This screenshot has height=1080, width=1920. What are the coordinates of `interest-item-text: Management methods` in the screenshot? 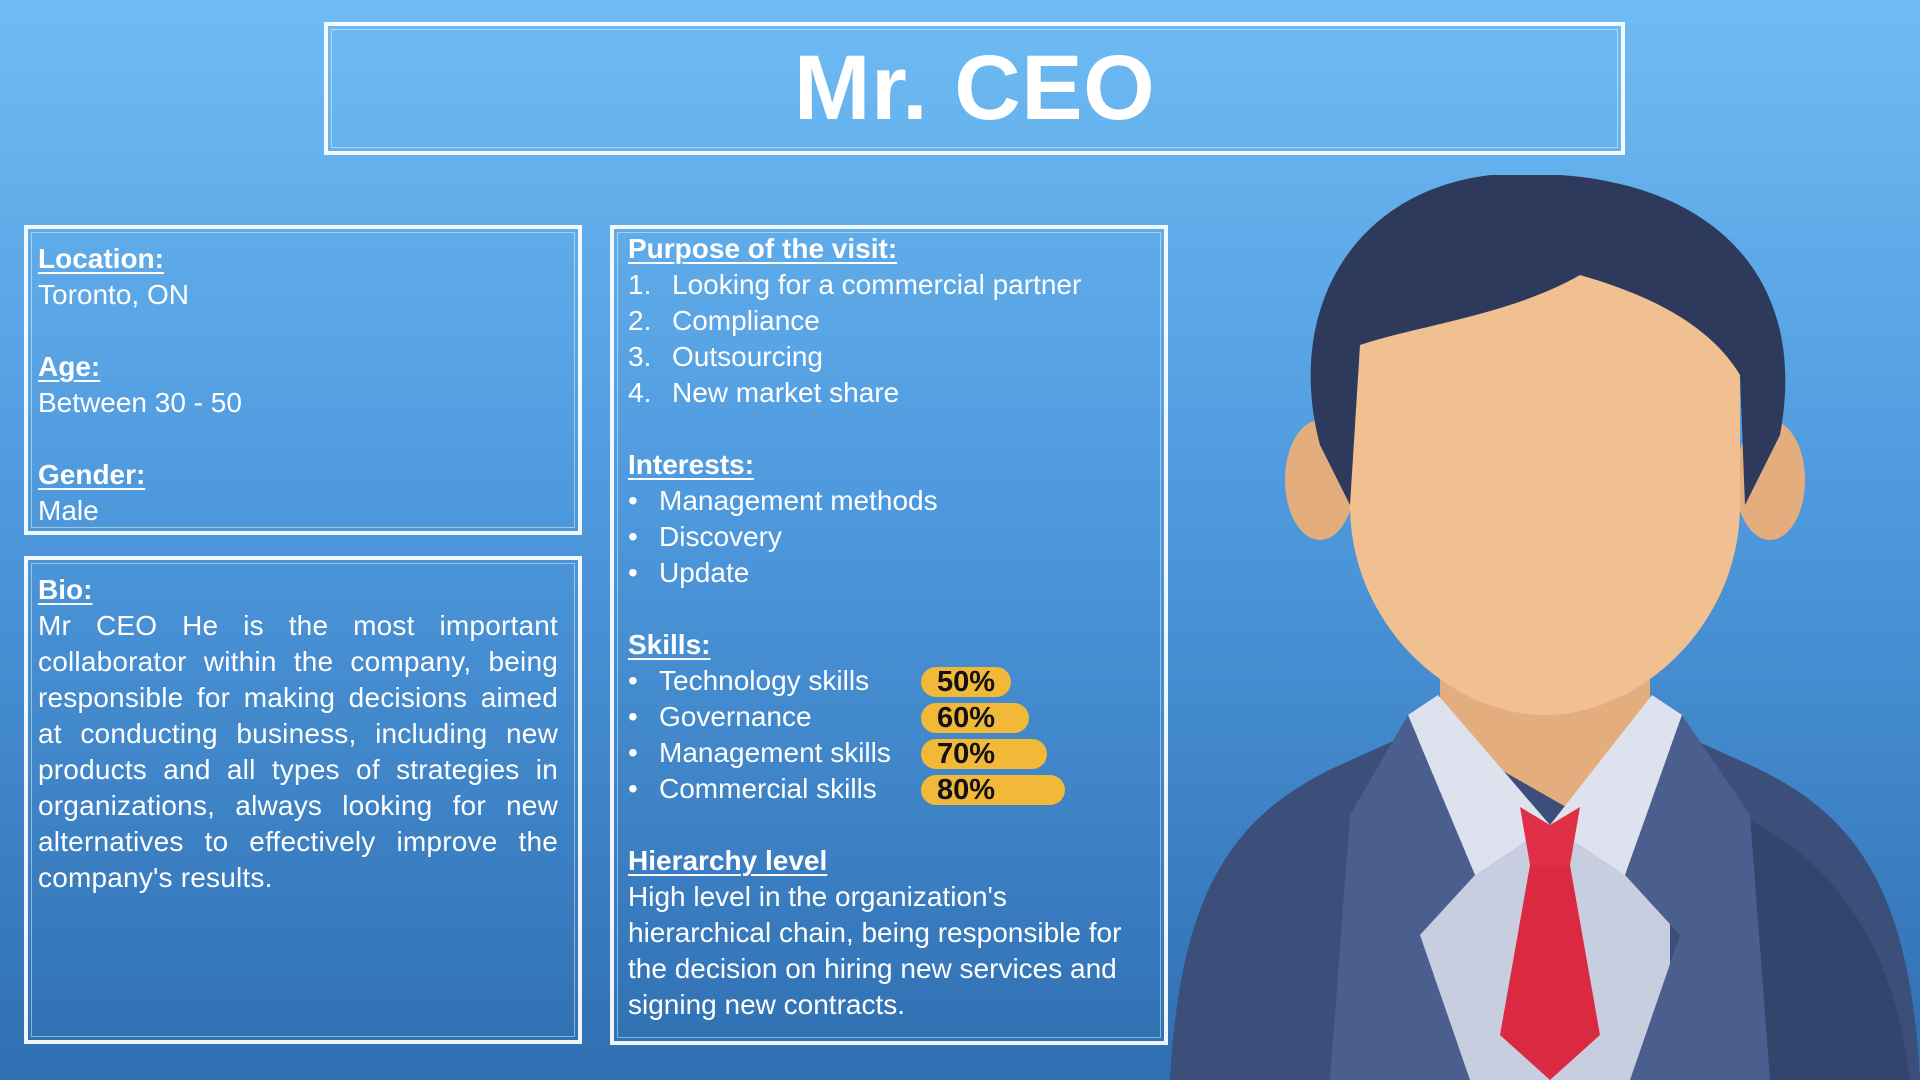 It's located at (798, 500).